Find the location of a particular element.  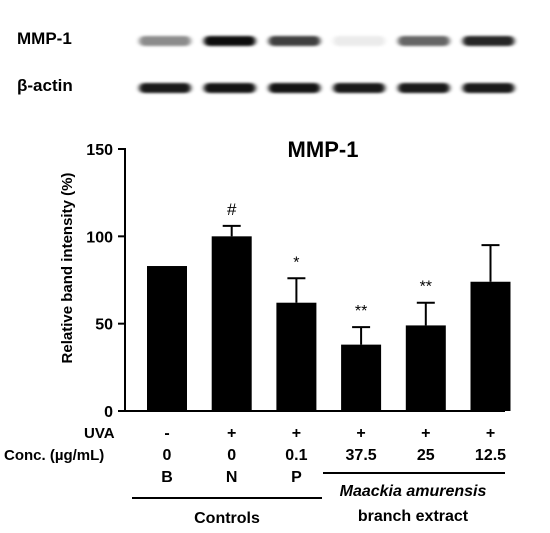

conc-cell: 0.1 is located at coordinates (296, 455).